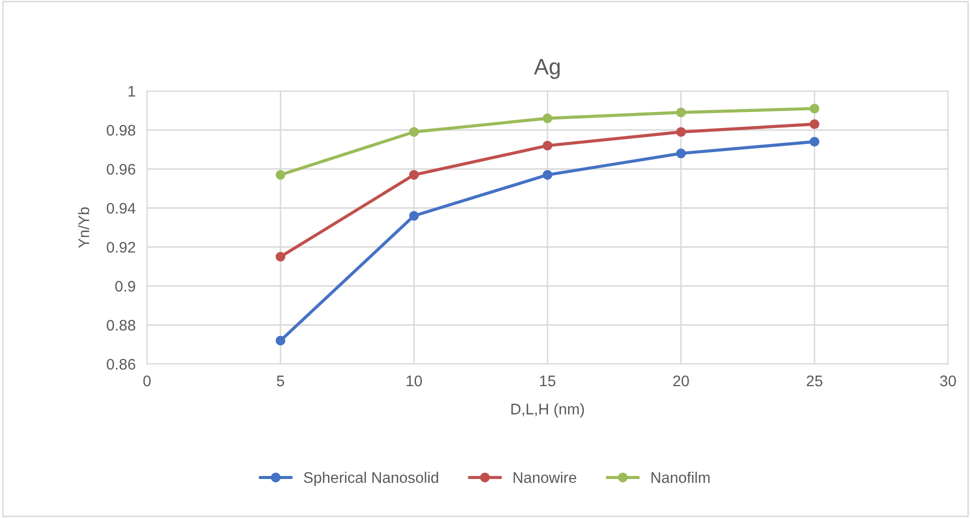  I want to click on x-tick-label: 25, so click(814, 381).